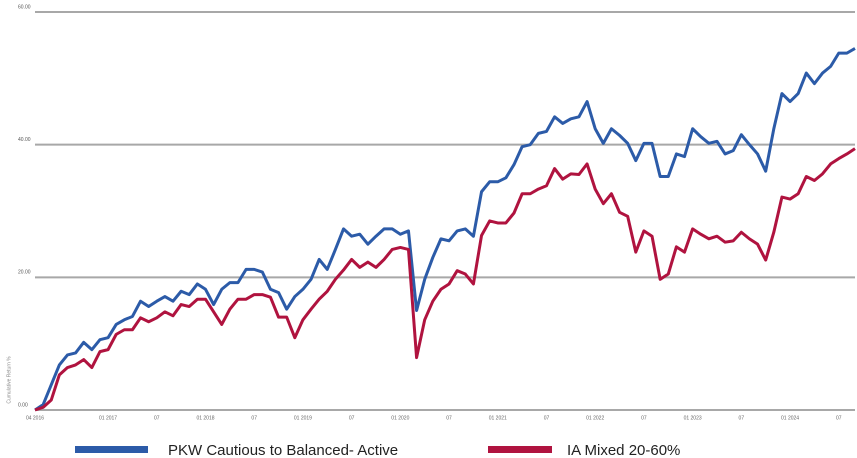  Describe the element at coordinates (9, 380) in the screenshot. I see `y-axis-label: Cumulative Return %` at that location.